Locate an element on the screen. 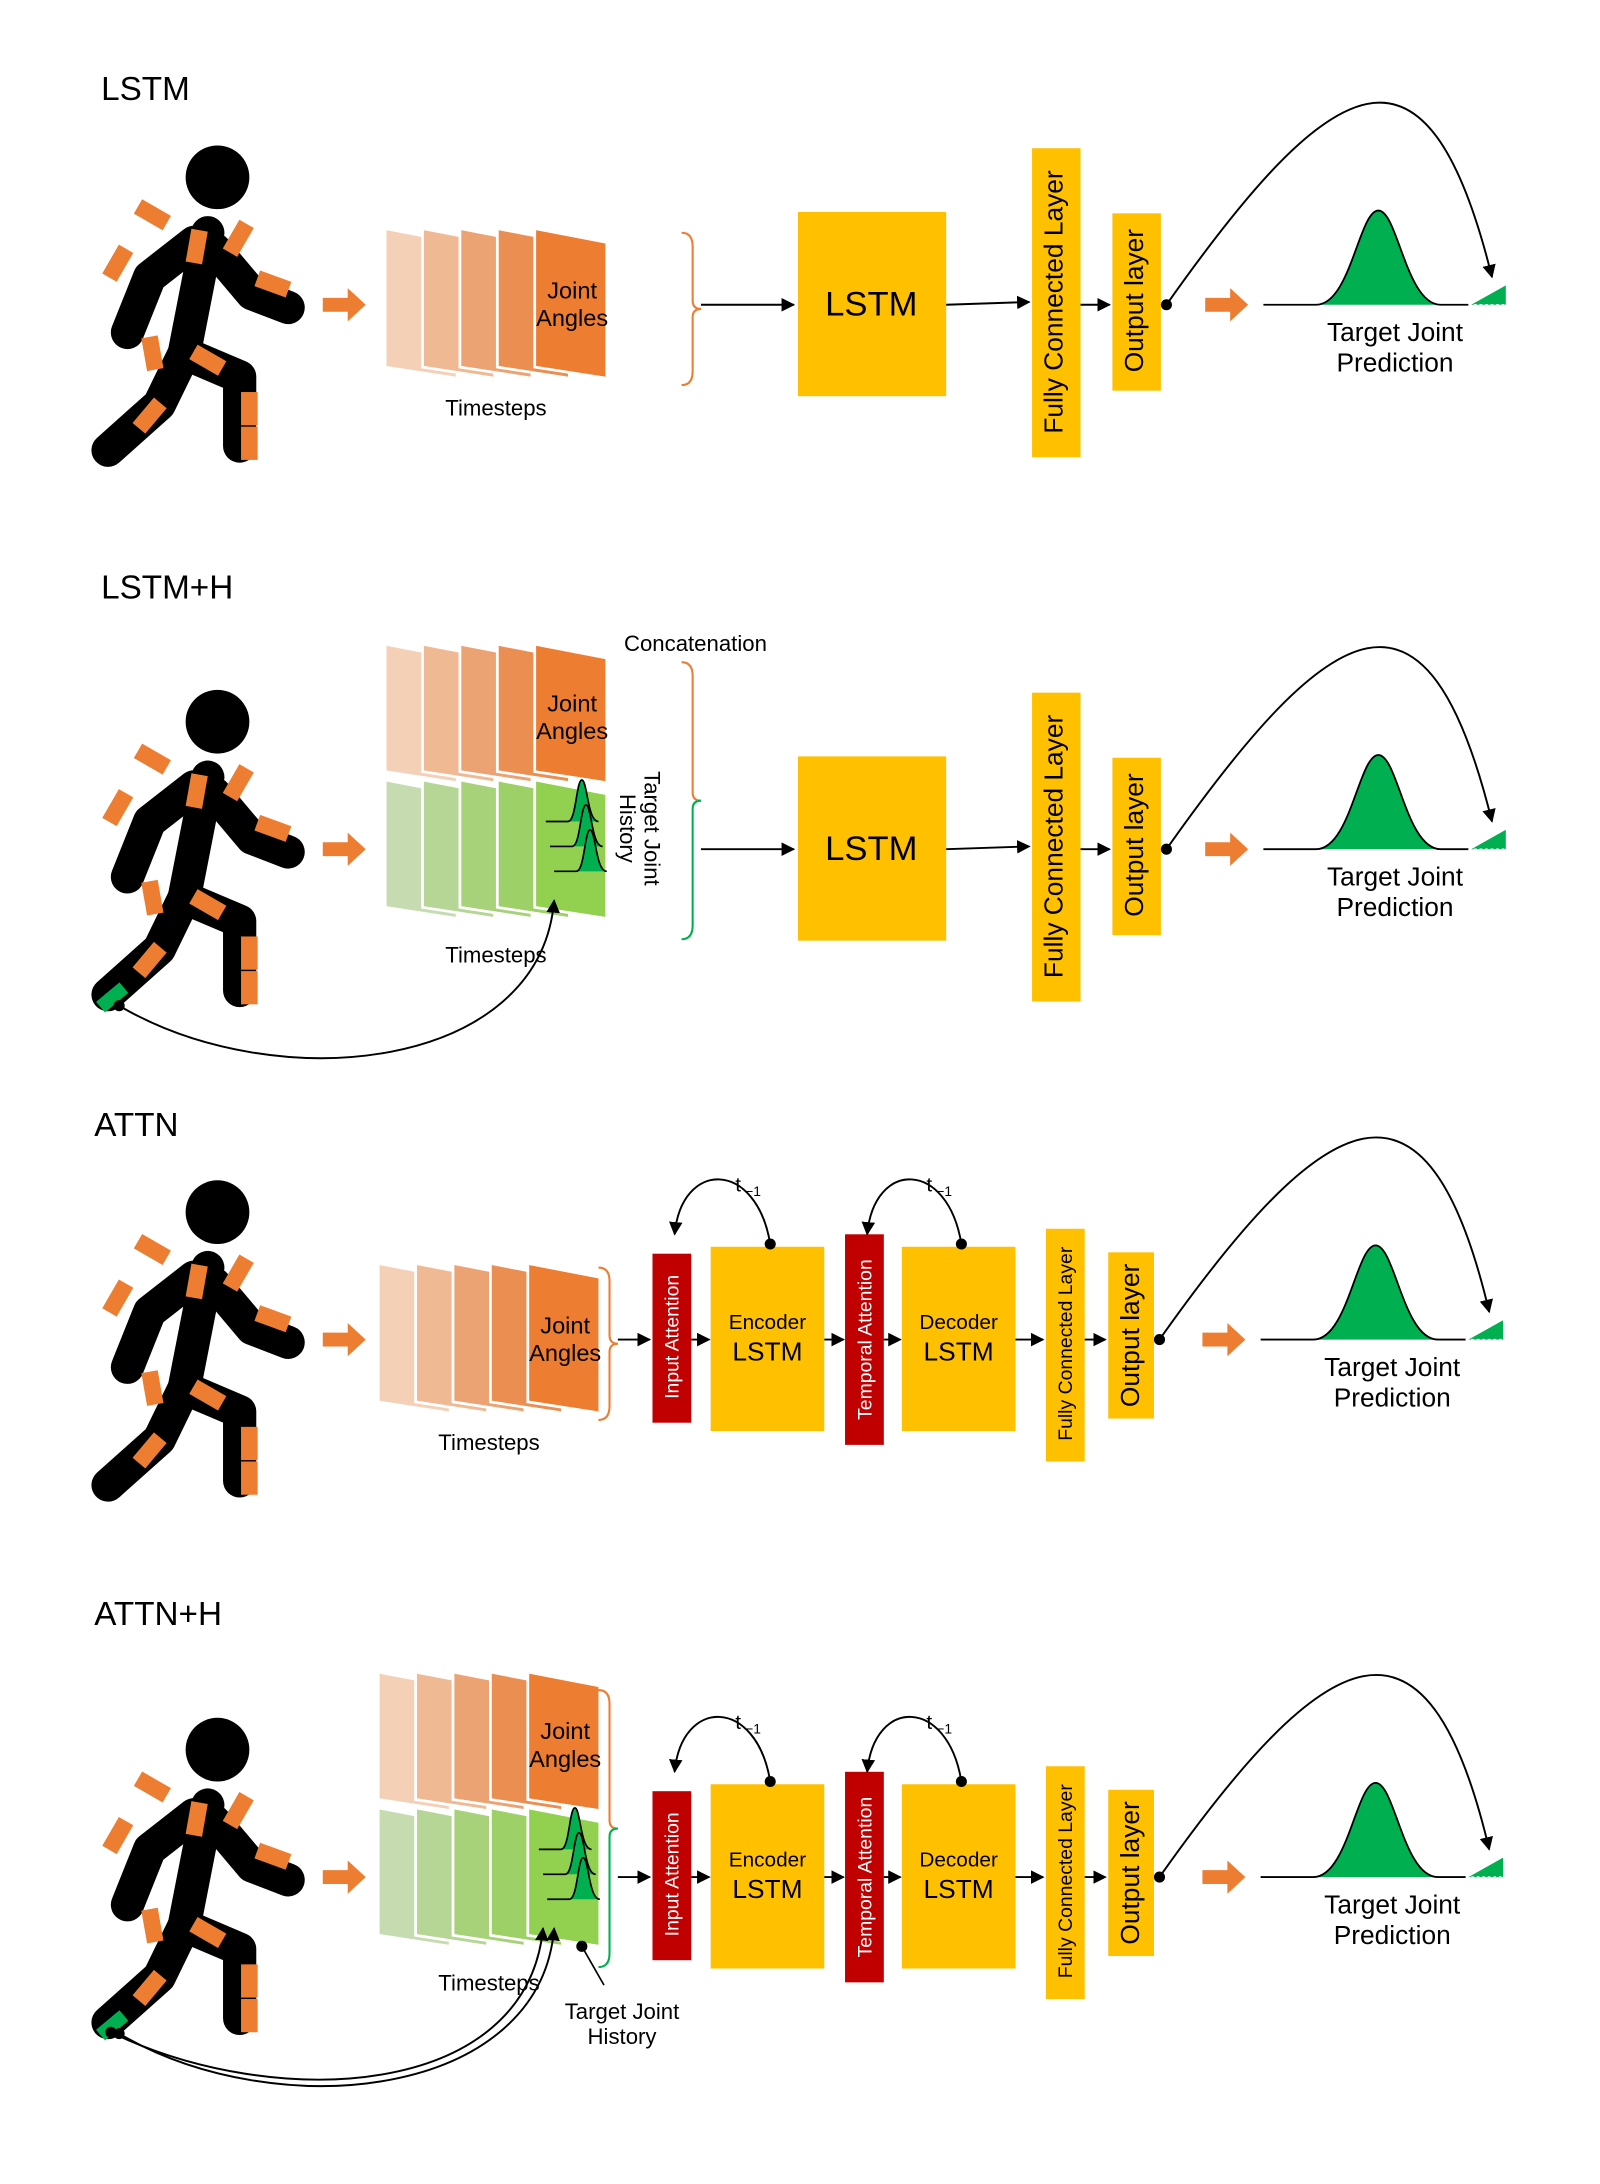  input-attention-box is located at coordinates (672, 1876).